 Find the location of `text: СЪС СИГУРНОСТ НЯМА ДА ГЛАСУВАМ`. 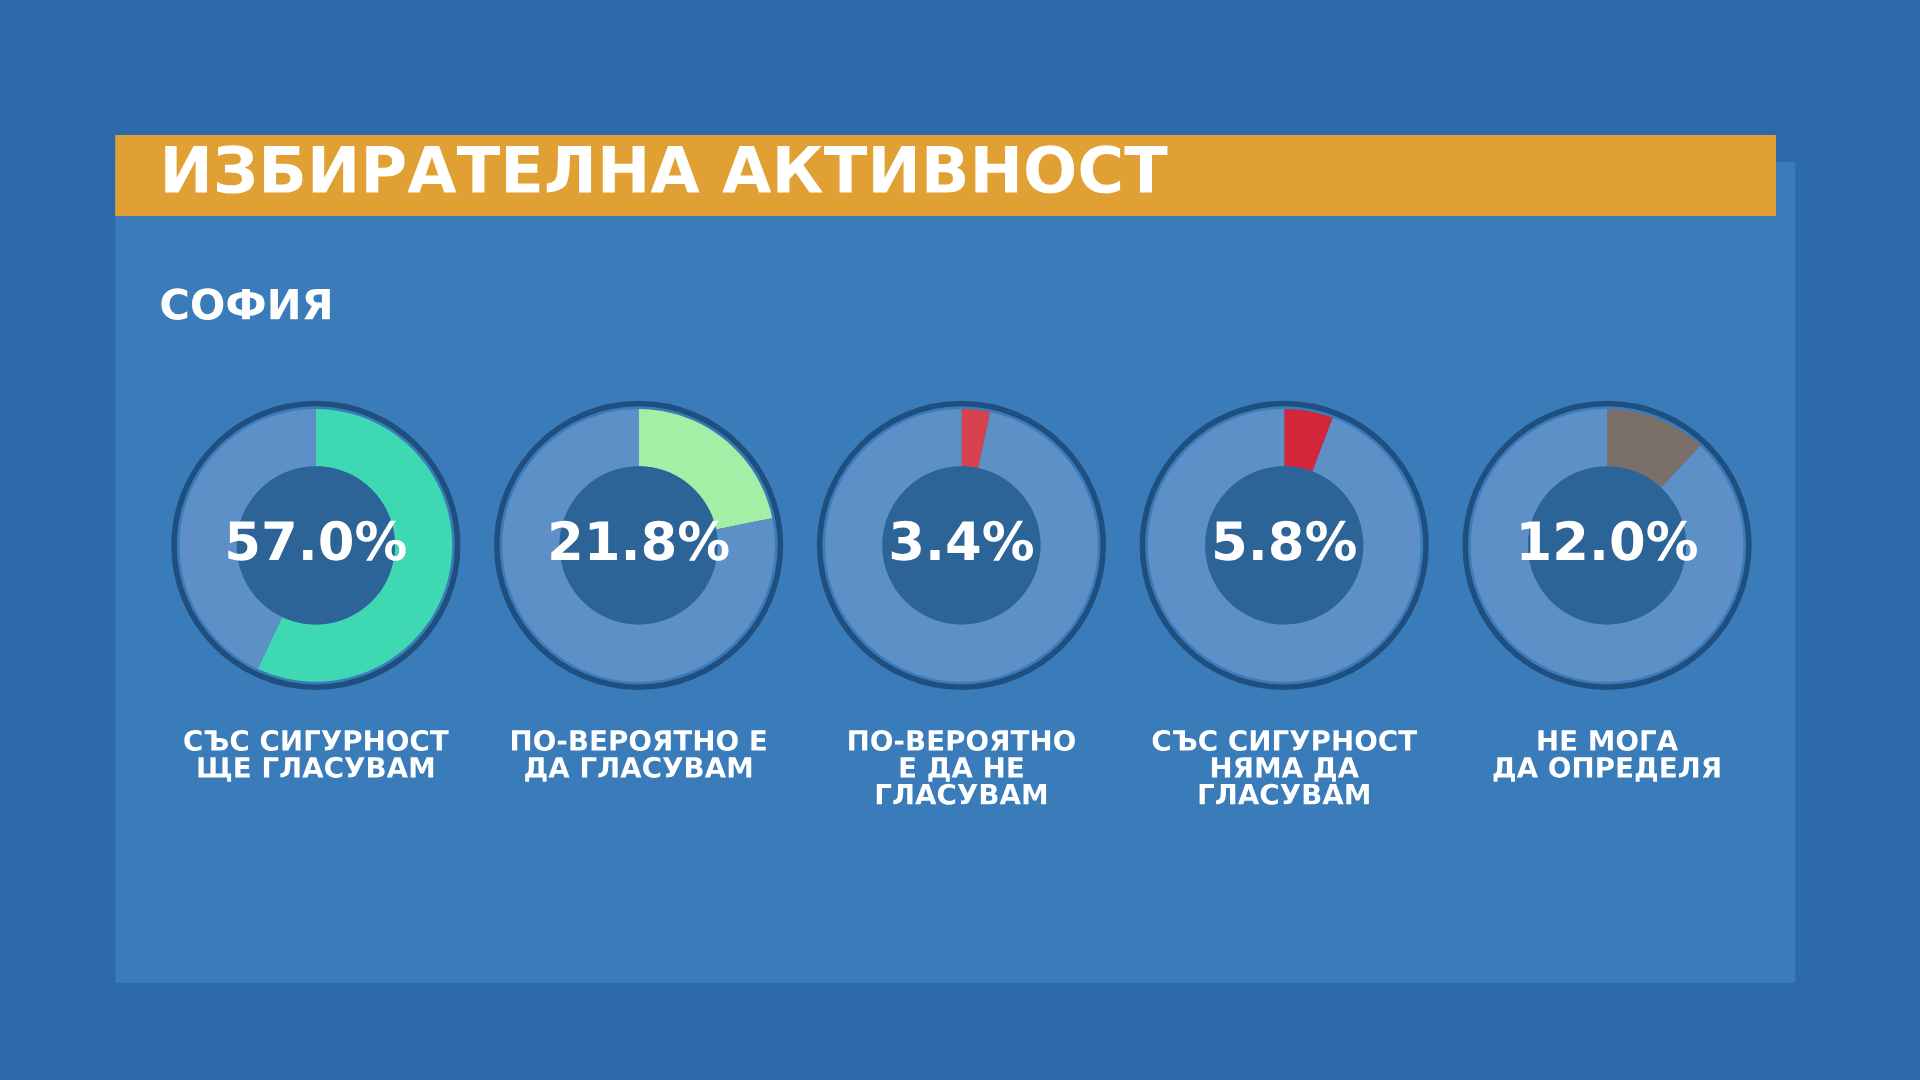

text: СЪС СИГУРНОСТ НЯМА ДА ГЛАСУВАМ is located at coordinates (1285, 767).